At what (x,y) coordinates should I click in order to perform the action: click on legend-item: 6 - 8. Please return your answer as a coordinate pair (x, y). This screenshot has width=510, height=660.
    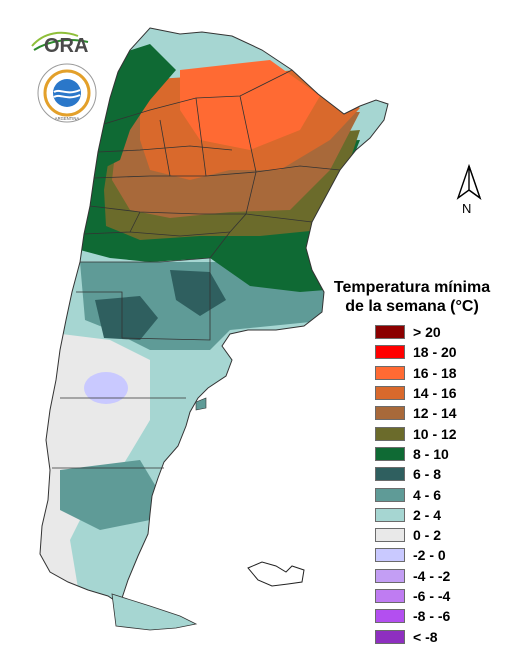
    Looking at the image, I should click on (438, 474).